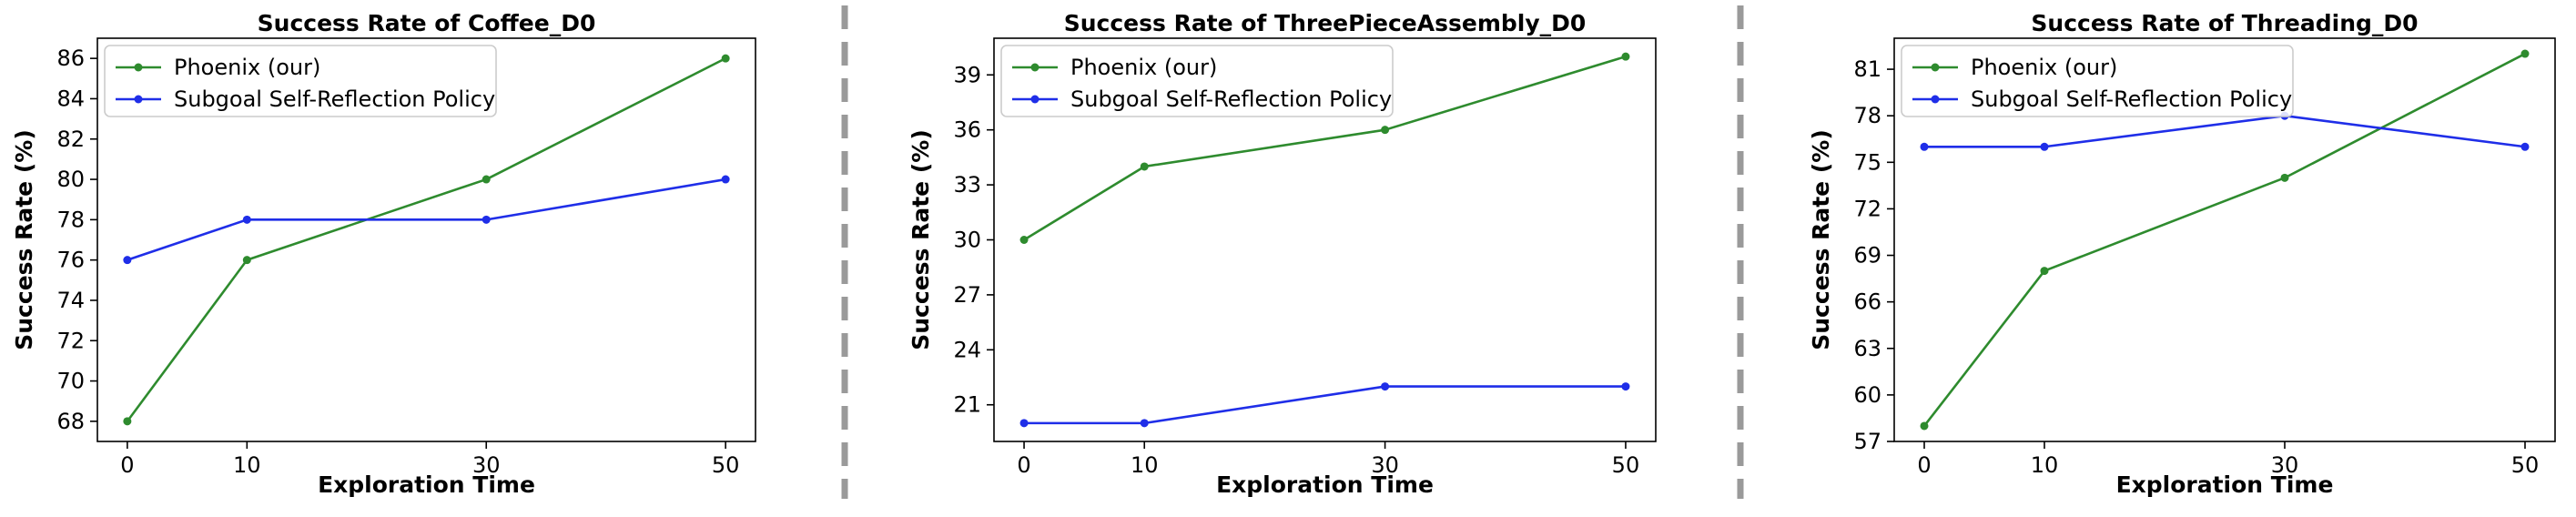 The height and width of the screenshot is (517, 2576). What do you see at coordinates (1867, 162) in the screenshot?
I see `y-tick-label: 75` at bounding box center [1867, 162].